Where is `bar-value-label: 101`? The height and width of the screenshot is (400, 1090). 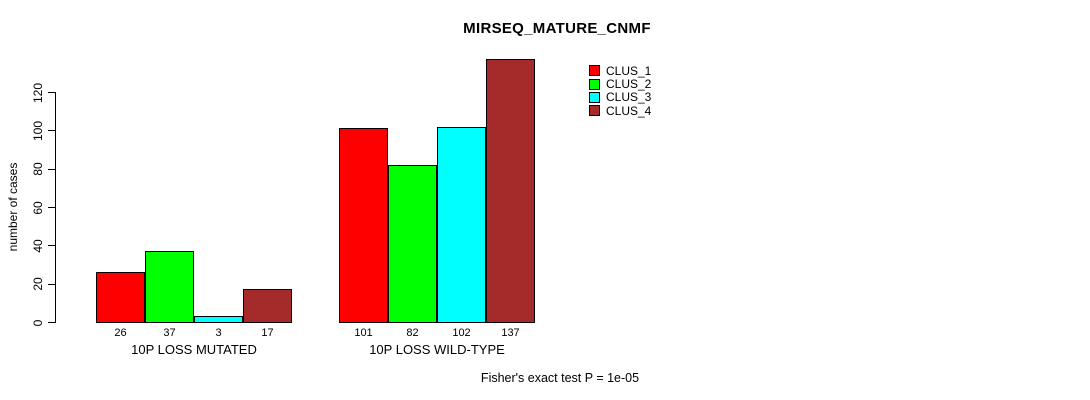
bar-value-label: 101 is located at coordinates (363, 333).